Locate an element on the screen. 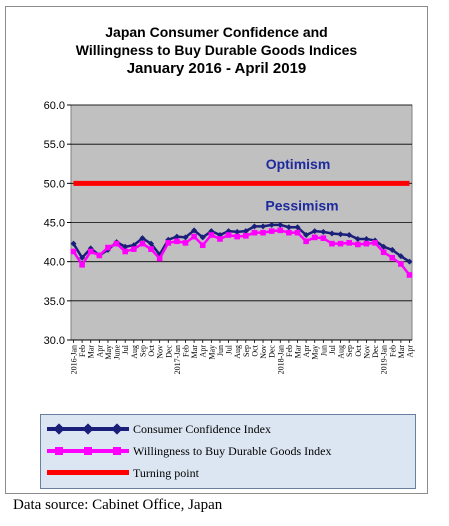  chart-title-line-1: Japan Consumer Confidence and is located at coordinates (216, 32).